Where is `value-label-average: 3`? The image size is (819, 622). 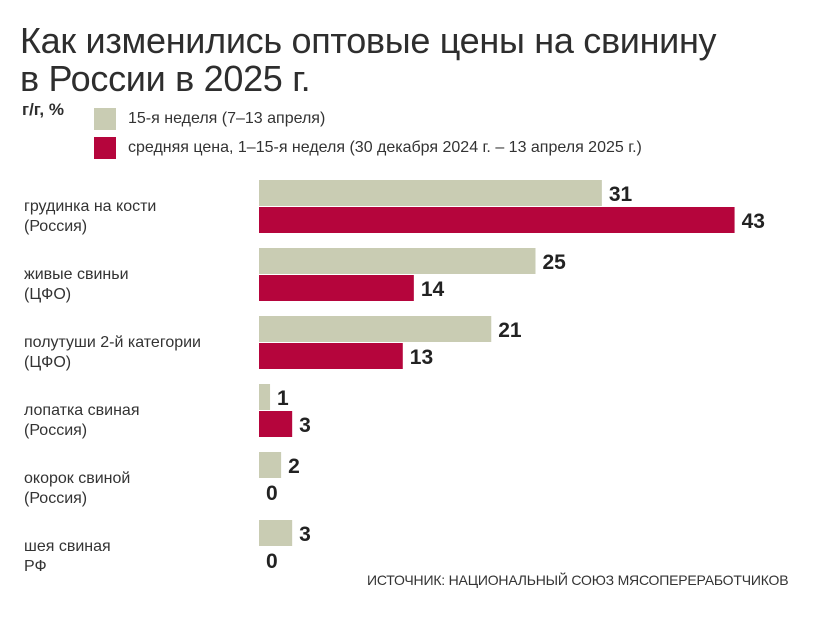
value-label-average: 3 is located at coordinates (305, 425).